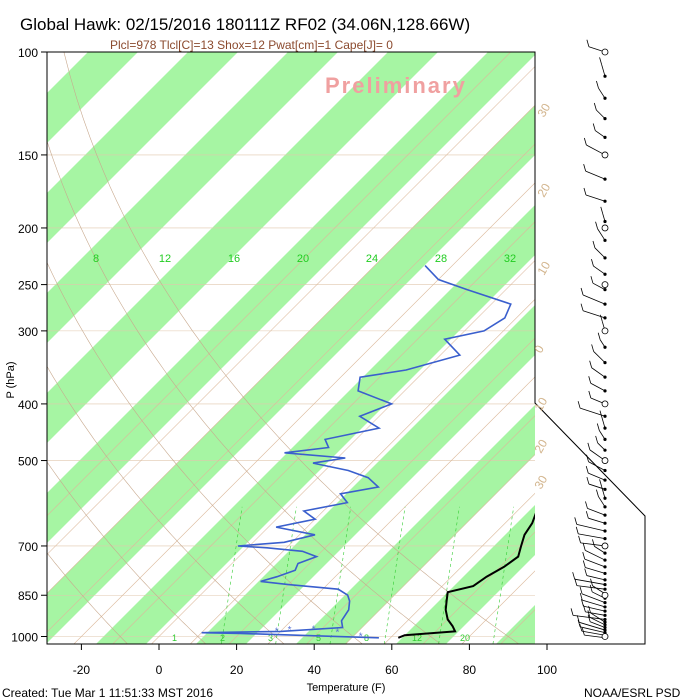 The width and height of the screenshot is (700, 700). Describe the element at coordinates (127, 552) in the screenshot. I see `dry-adiabat` at that location.